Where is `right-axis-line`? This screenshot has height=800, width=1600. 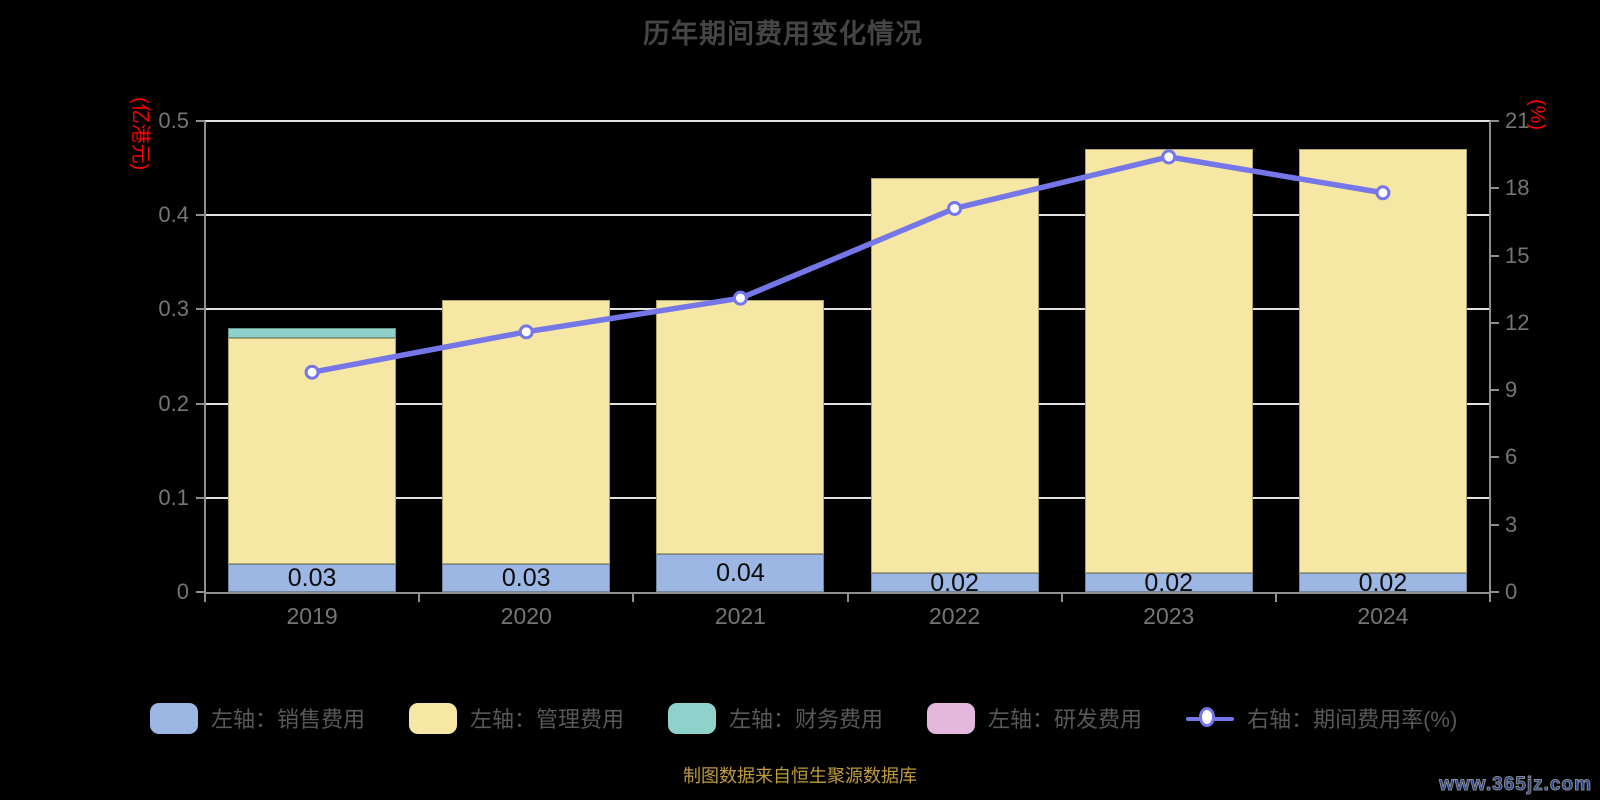 right-axis-line is located at coordinates (1490, 357).